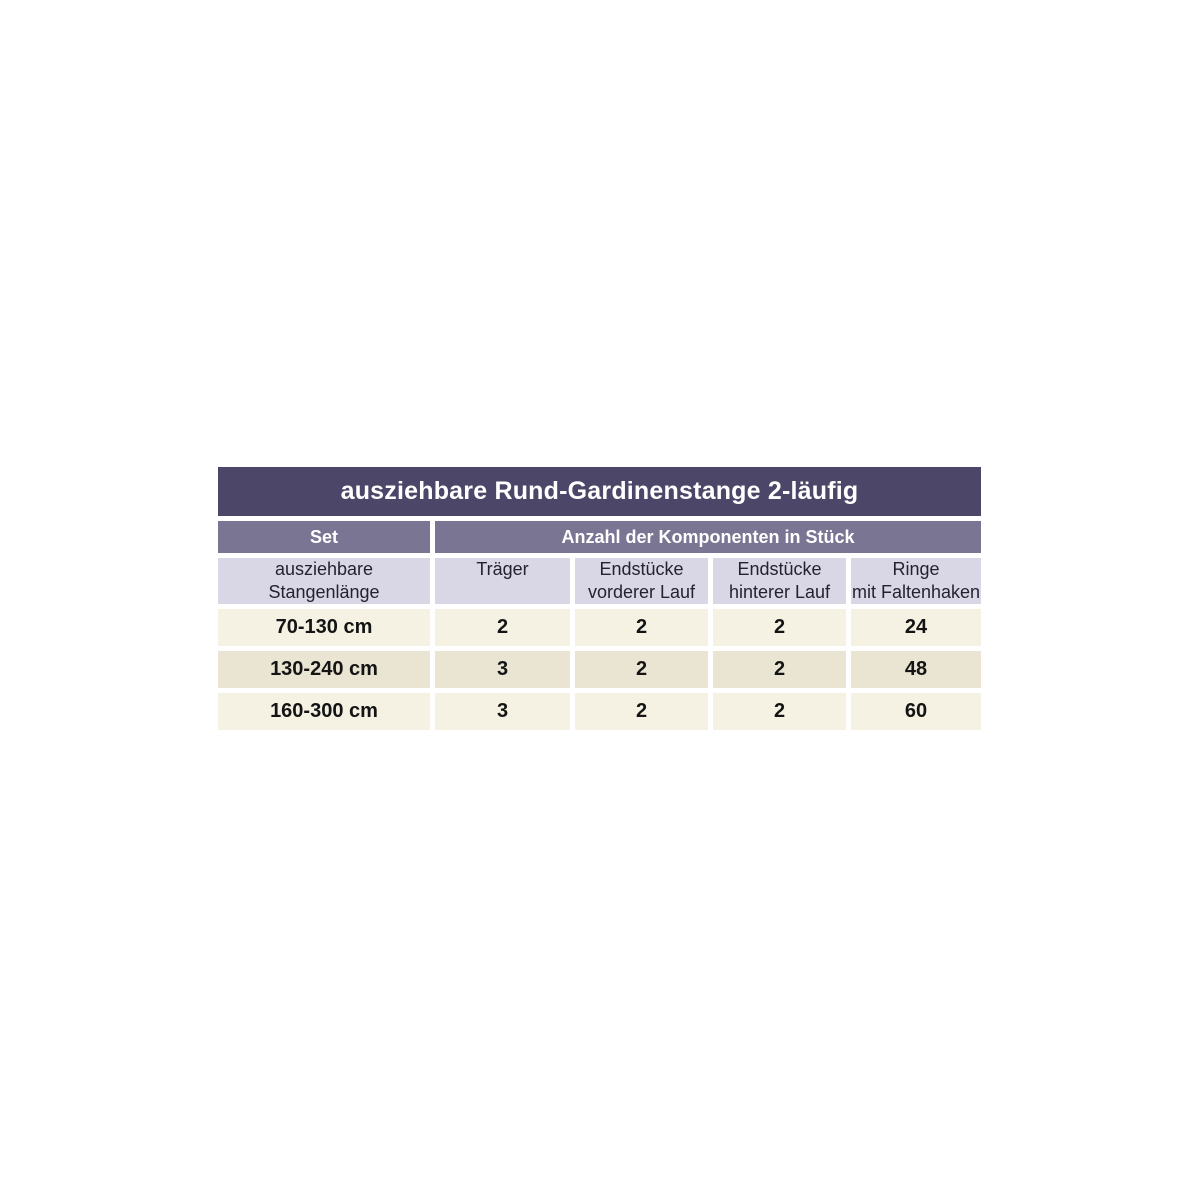  What do you see at coordinates (324, 627) in the screenshot?
I see `row-length-cell: 70-130 cm` at bounding box center [324, 627].